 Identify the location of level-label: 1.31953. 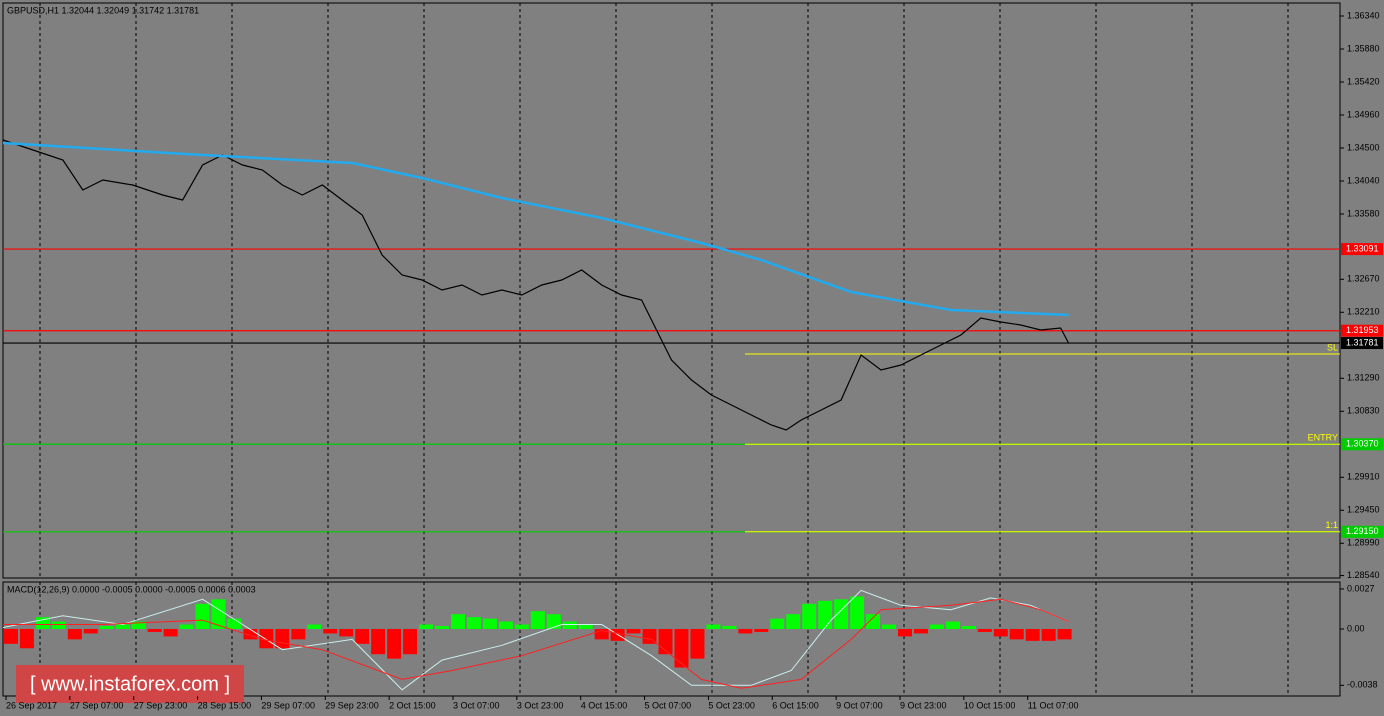
(1362, 330).